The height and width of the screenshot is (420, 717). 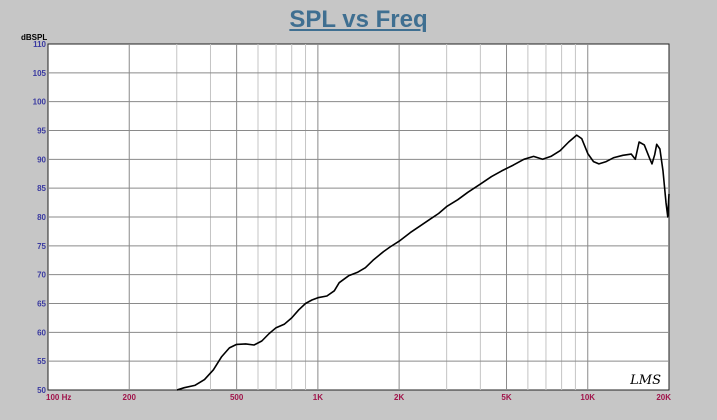 What do you see at coordinates (41, 188) in the screenshot?
I see `y-tick-label: 85` at bounding box center [41, 188].